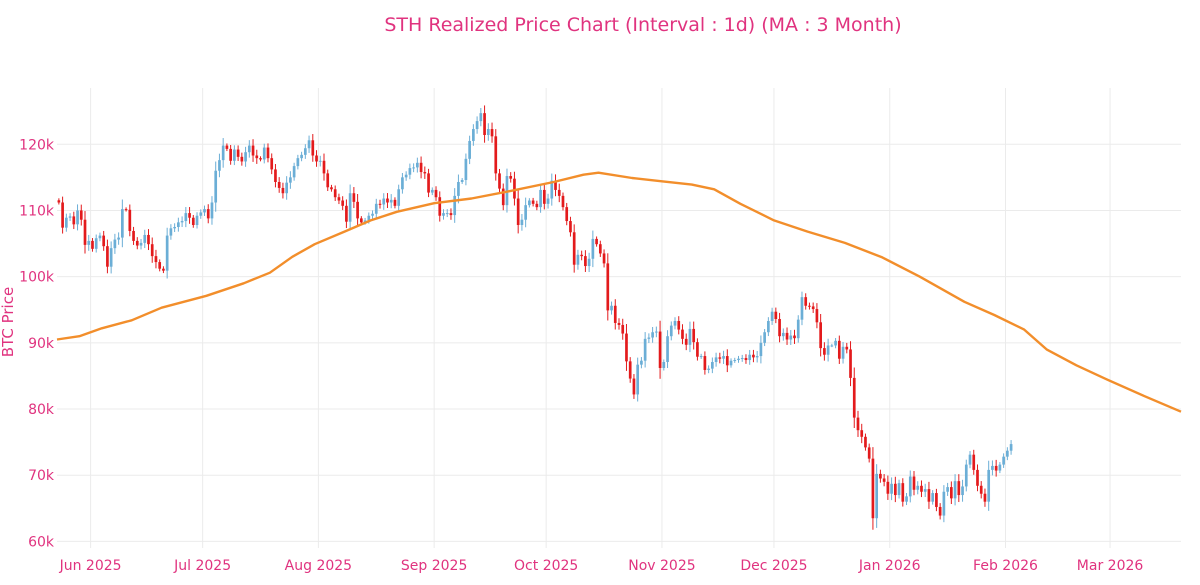  What do you see at coordinates (41, 410) in the screenshot?
I see `y-tick-label: 80k` at bounding box center [41, 410].